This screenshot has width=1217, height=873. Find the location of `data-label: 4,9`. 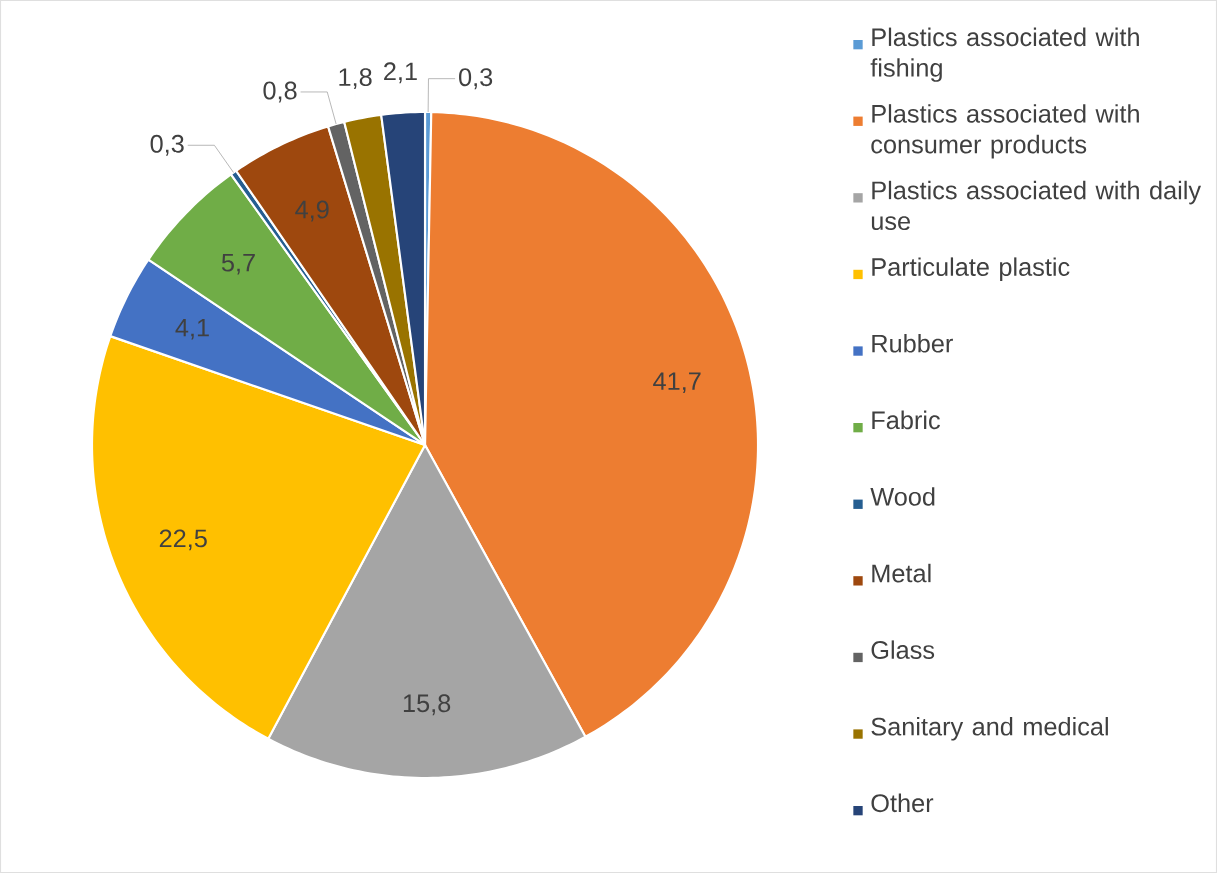

data-label: 4,9 is located at coordinates (312, 211).